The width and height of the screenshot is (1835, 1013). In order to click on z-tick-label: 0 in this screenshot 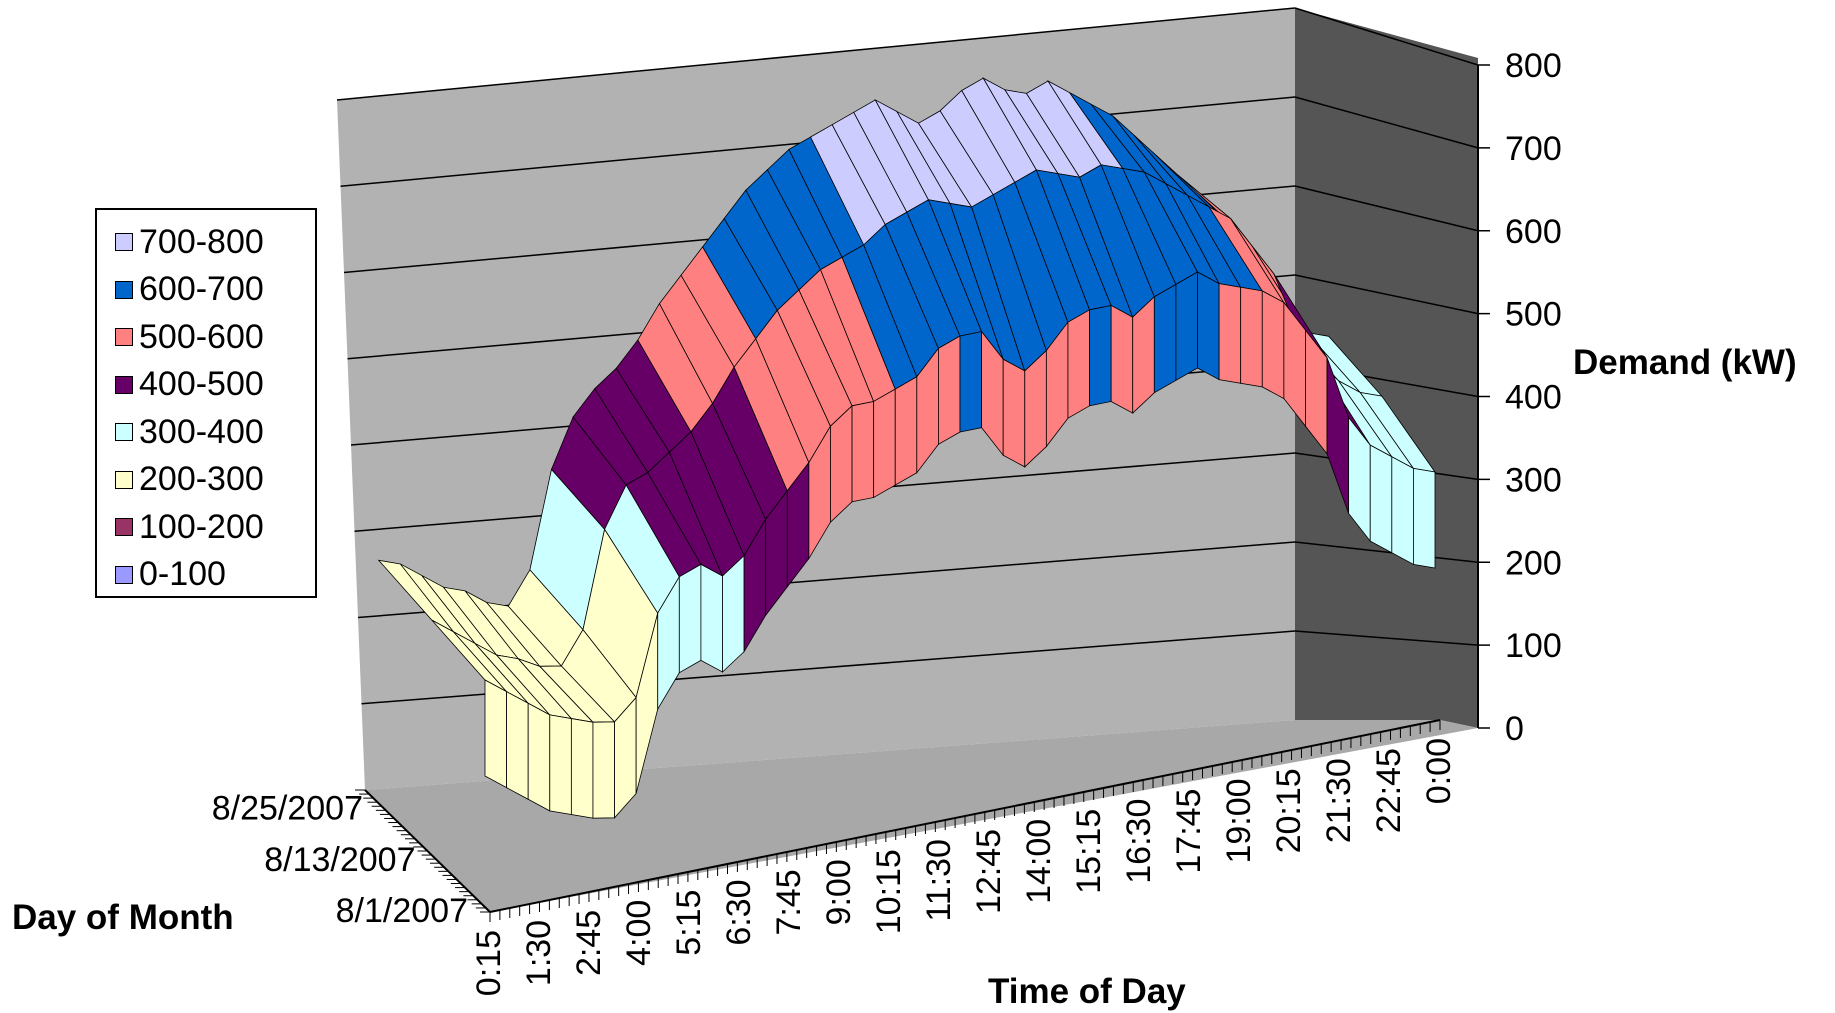, I will do `click(1514, 729)`.